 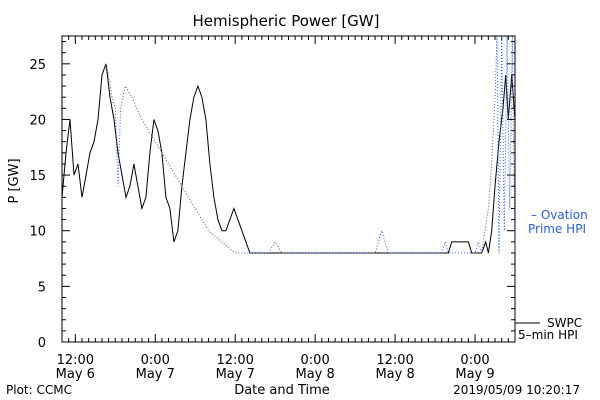 I want to click on x-axis-label: Date and Time, so click(x=282, y=390).